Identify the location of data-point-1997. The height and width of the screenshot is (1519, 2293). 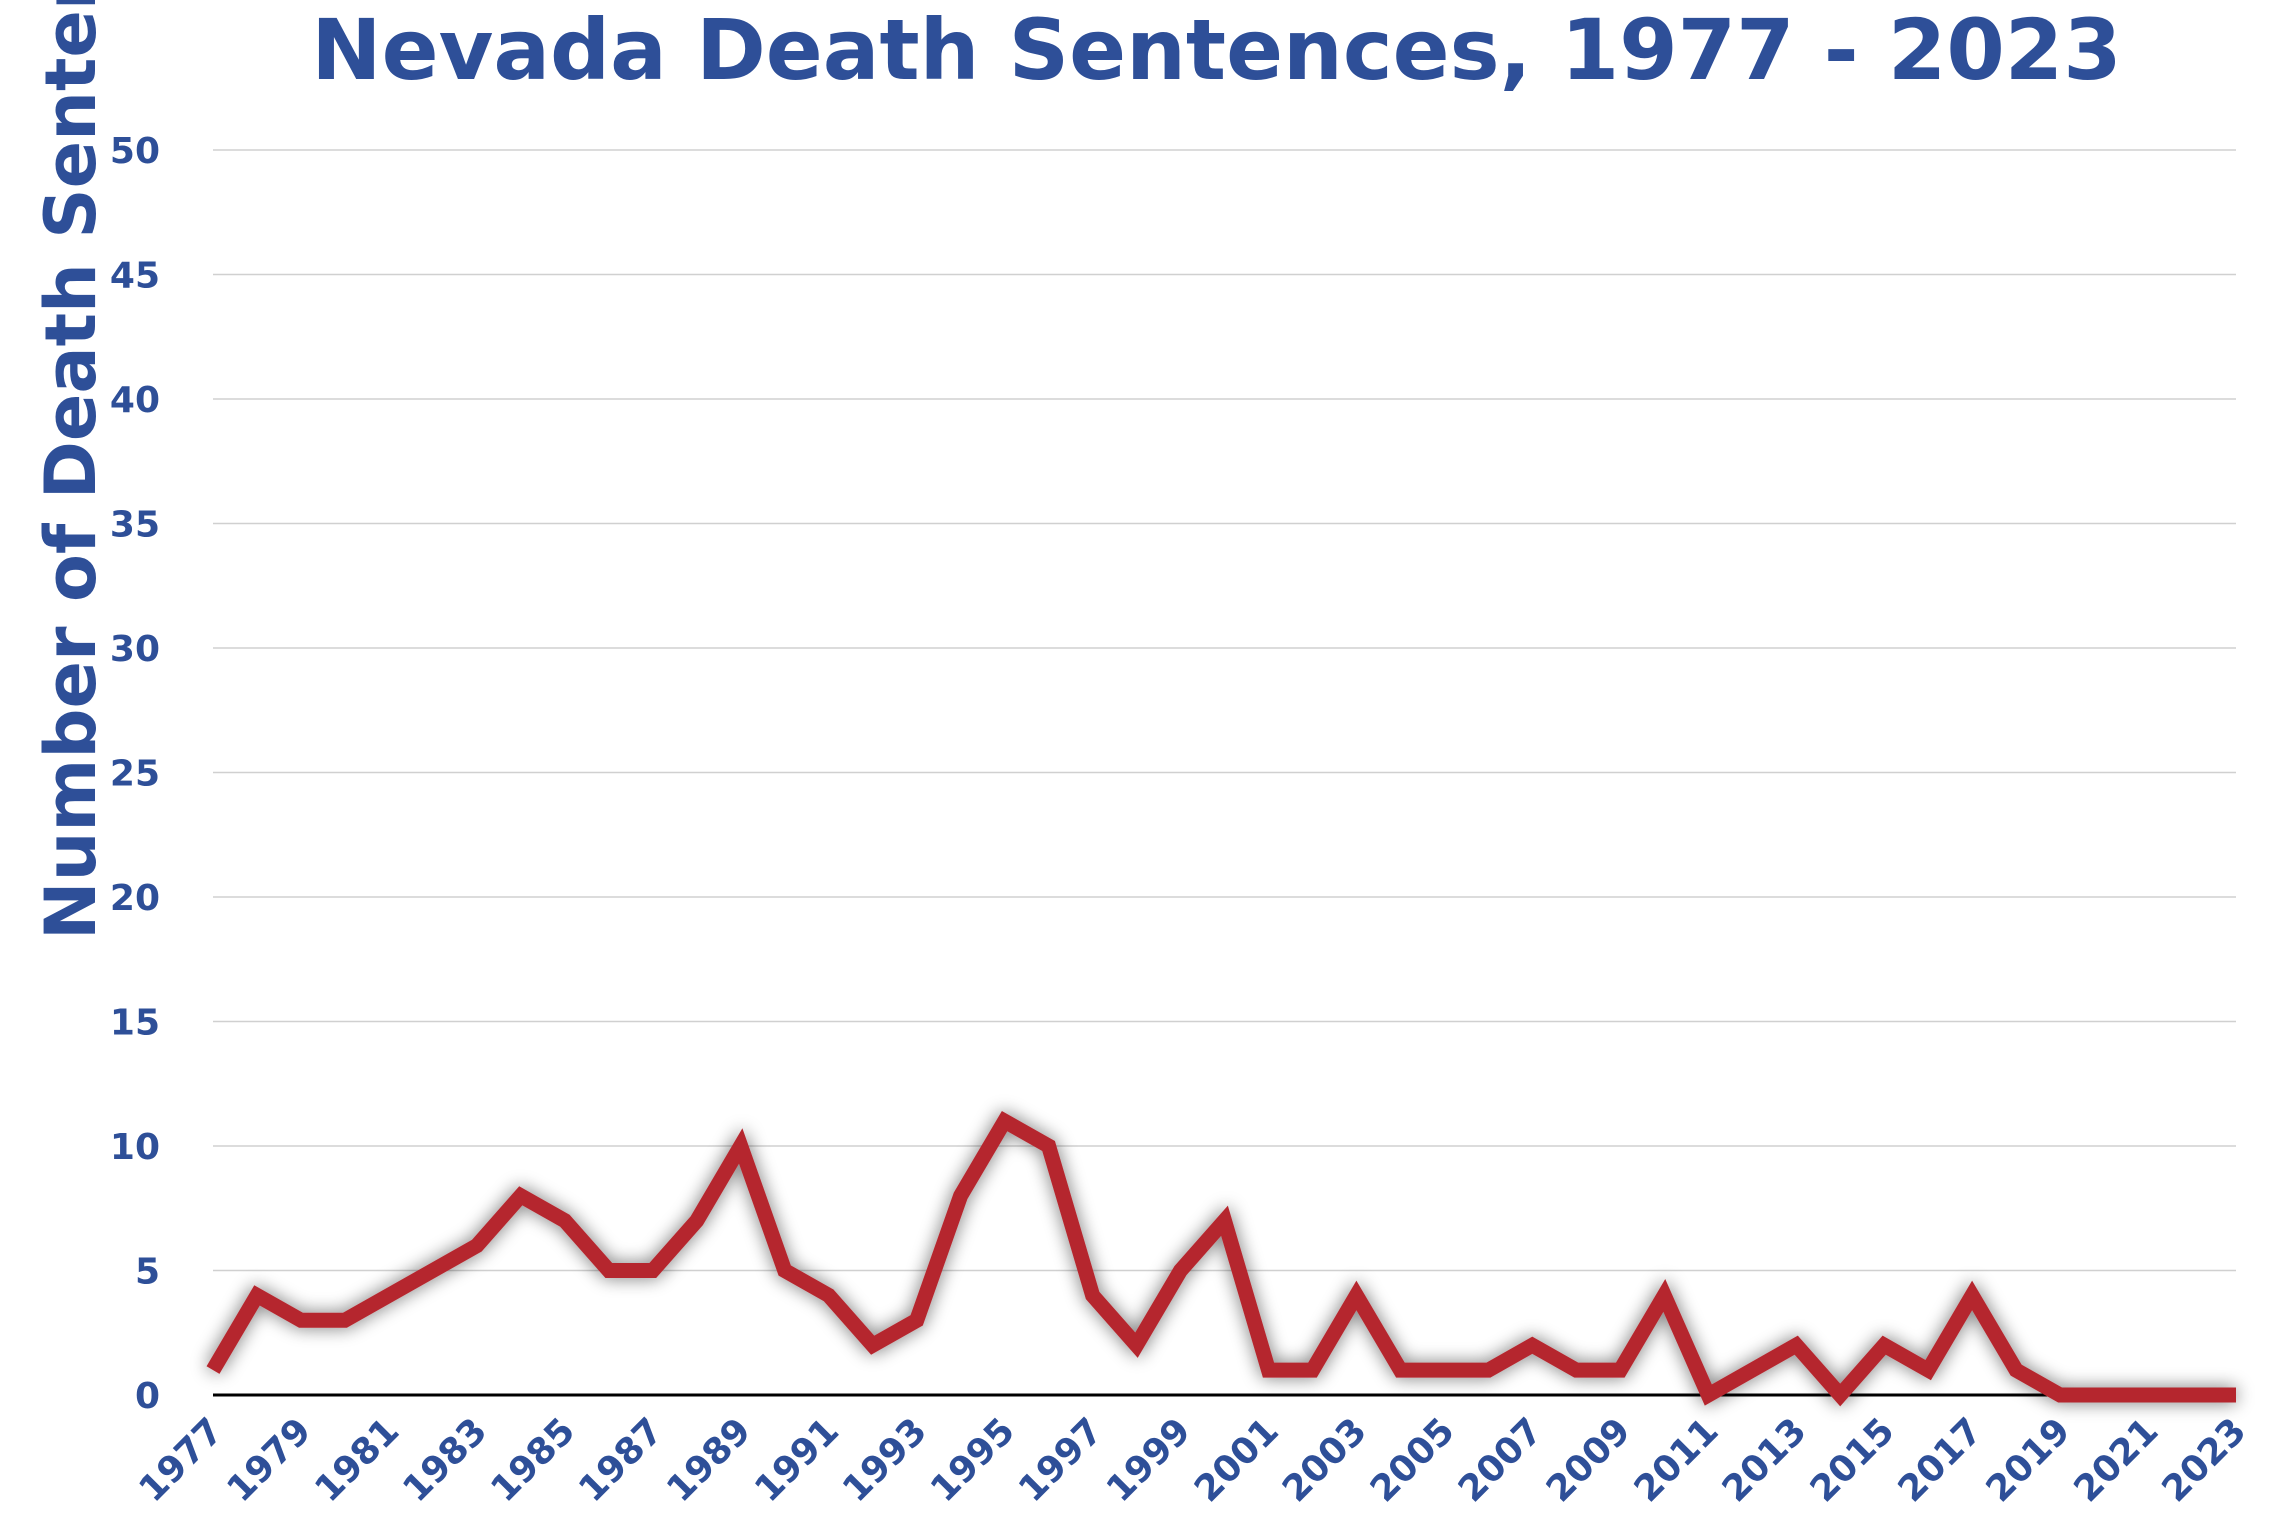
(1093, 1295).